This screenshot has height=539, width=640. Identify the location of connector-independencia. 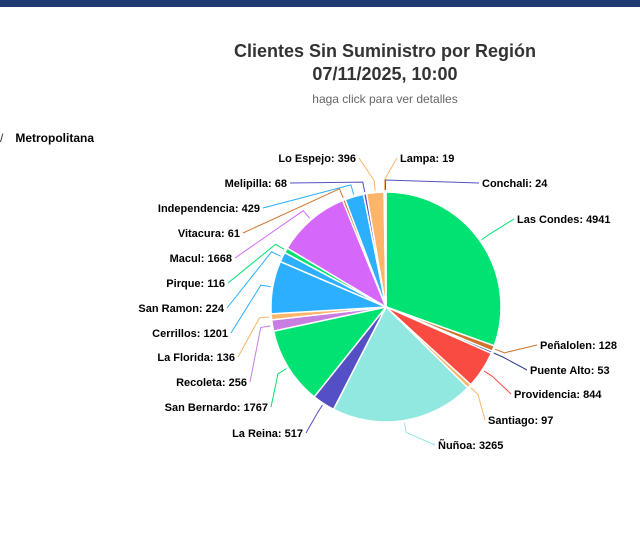
(308, 196).